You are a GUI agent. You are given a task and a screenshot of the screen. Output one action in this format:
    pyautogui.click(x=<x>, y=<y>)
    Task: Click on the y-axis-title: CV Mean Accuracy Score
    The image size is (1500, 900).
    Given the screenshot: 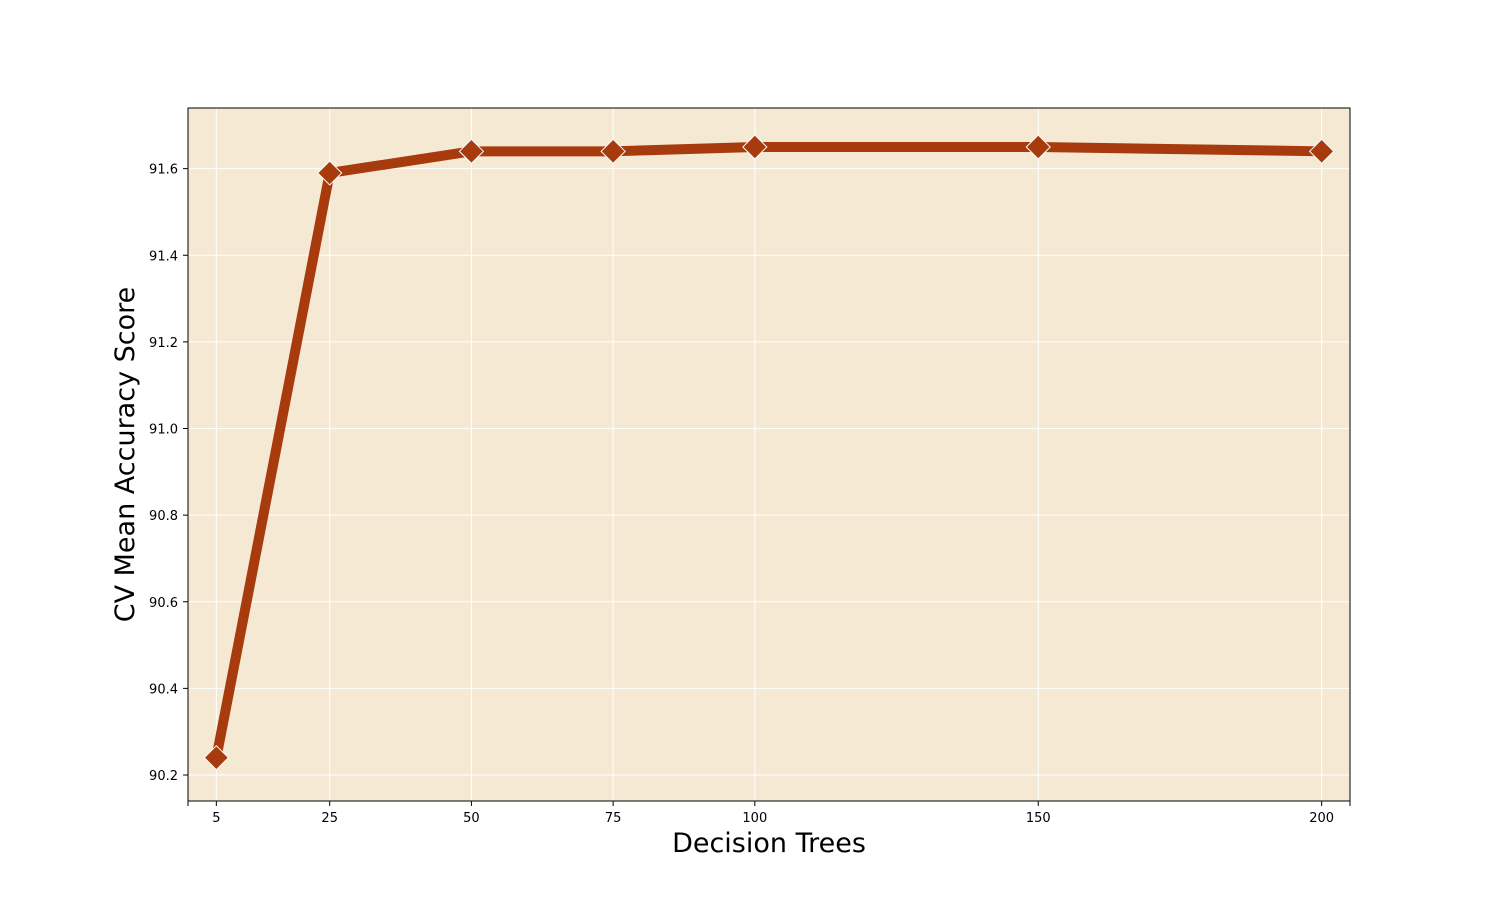 What is the action you would take?
    pyautogui.click(x=125, y=455)
    